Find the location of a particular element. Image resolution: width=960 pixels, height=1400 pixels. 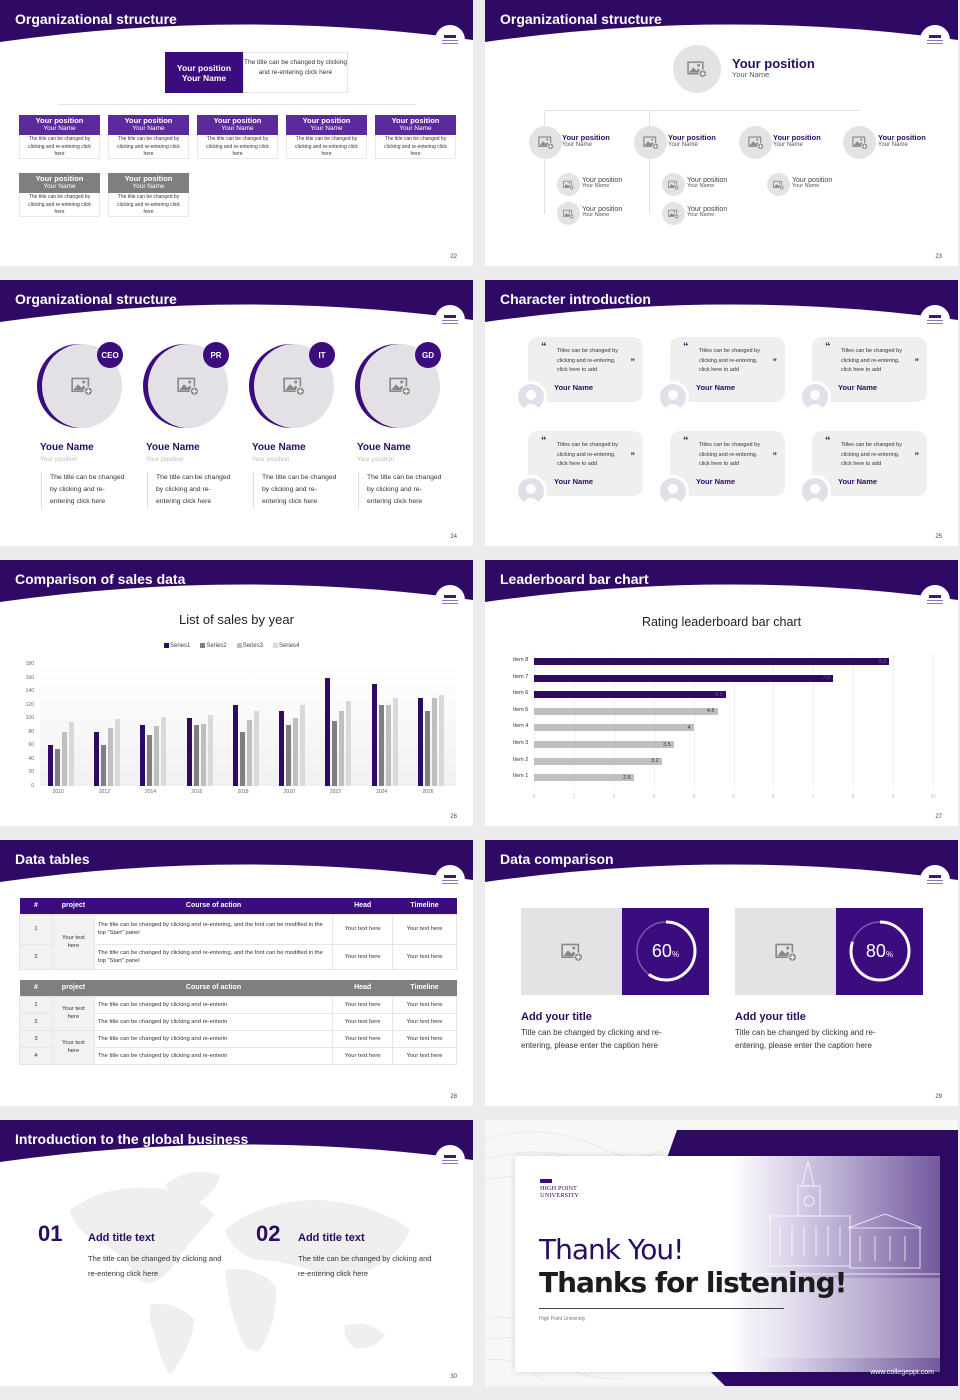

website-url: www.collegeppt.com is located at coordinates (902, 1372).